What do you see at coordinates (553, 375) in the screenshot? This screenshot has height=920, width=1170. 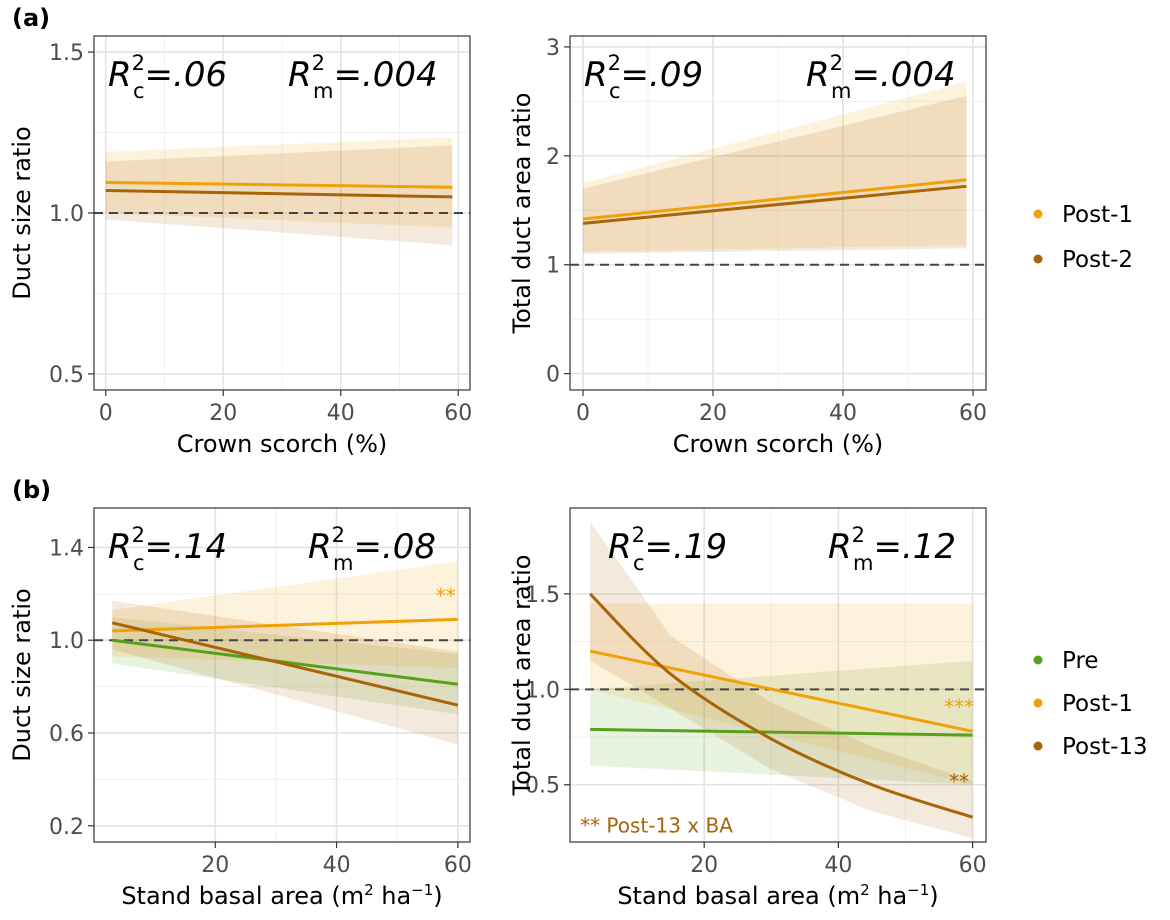 I see `y-tick-label: 0` at bounding box center [553, 375].